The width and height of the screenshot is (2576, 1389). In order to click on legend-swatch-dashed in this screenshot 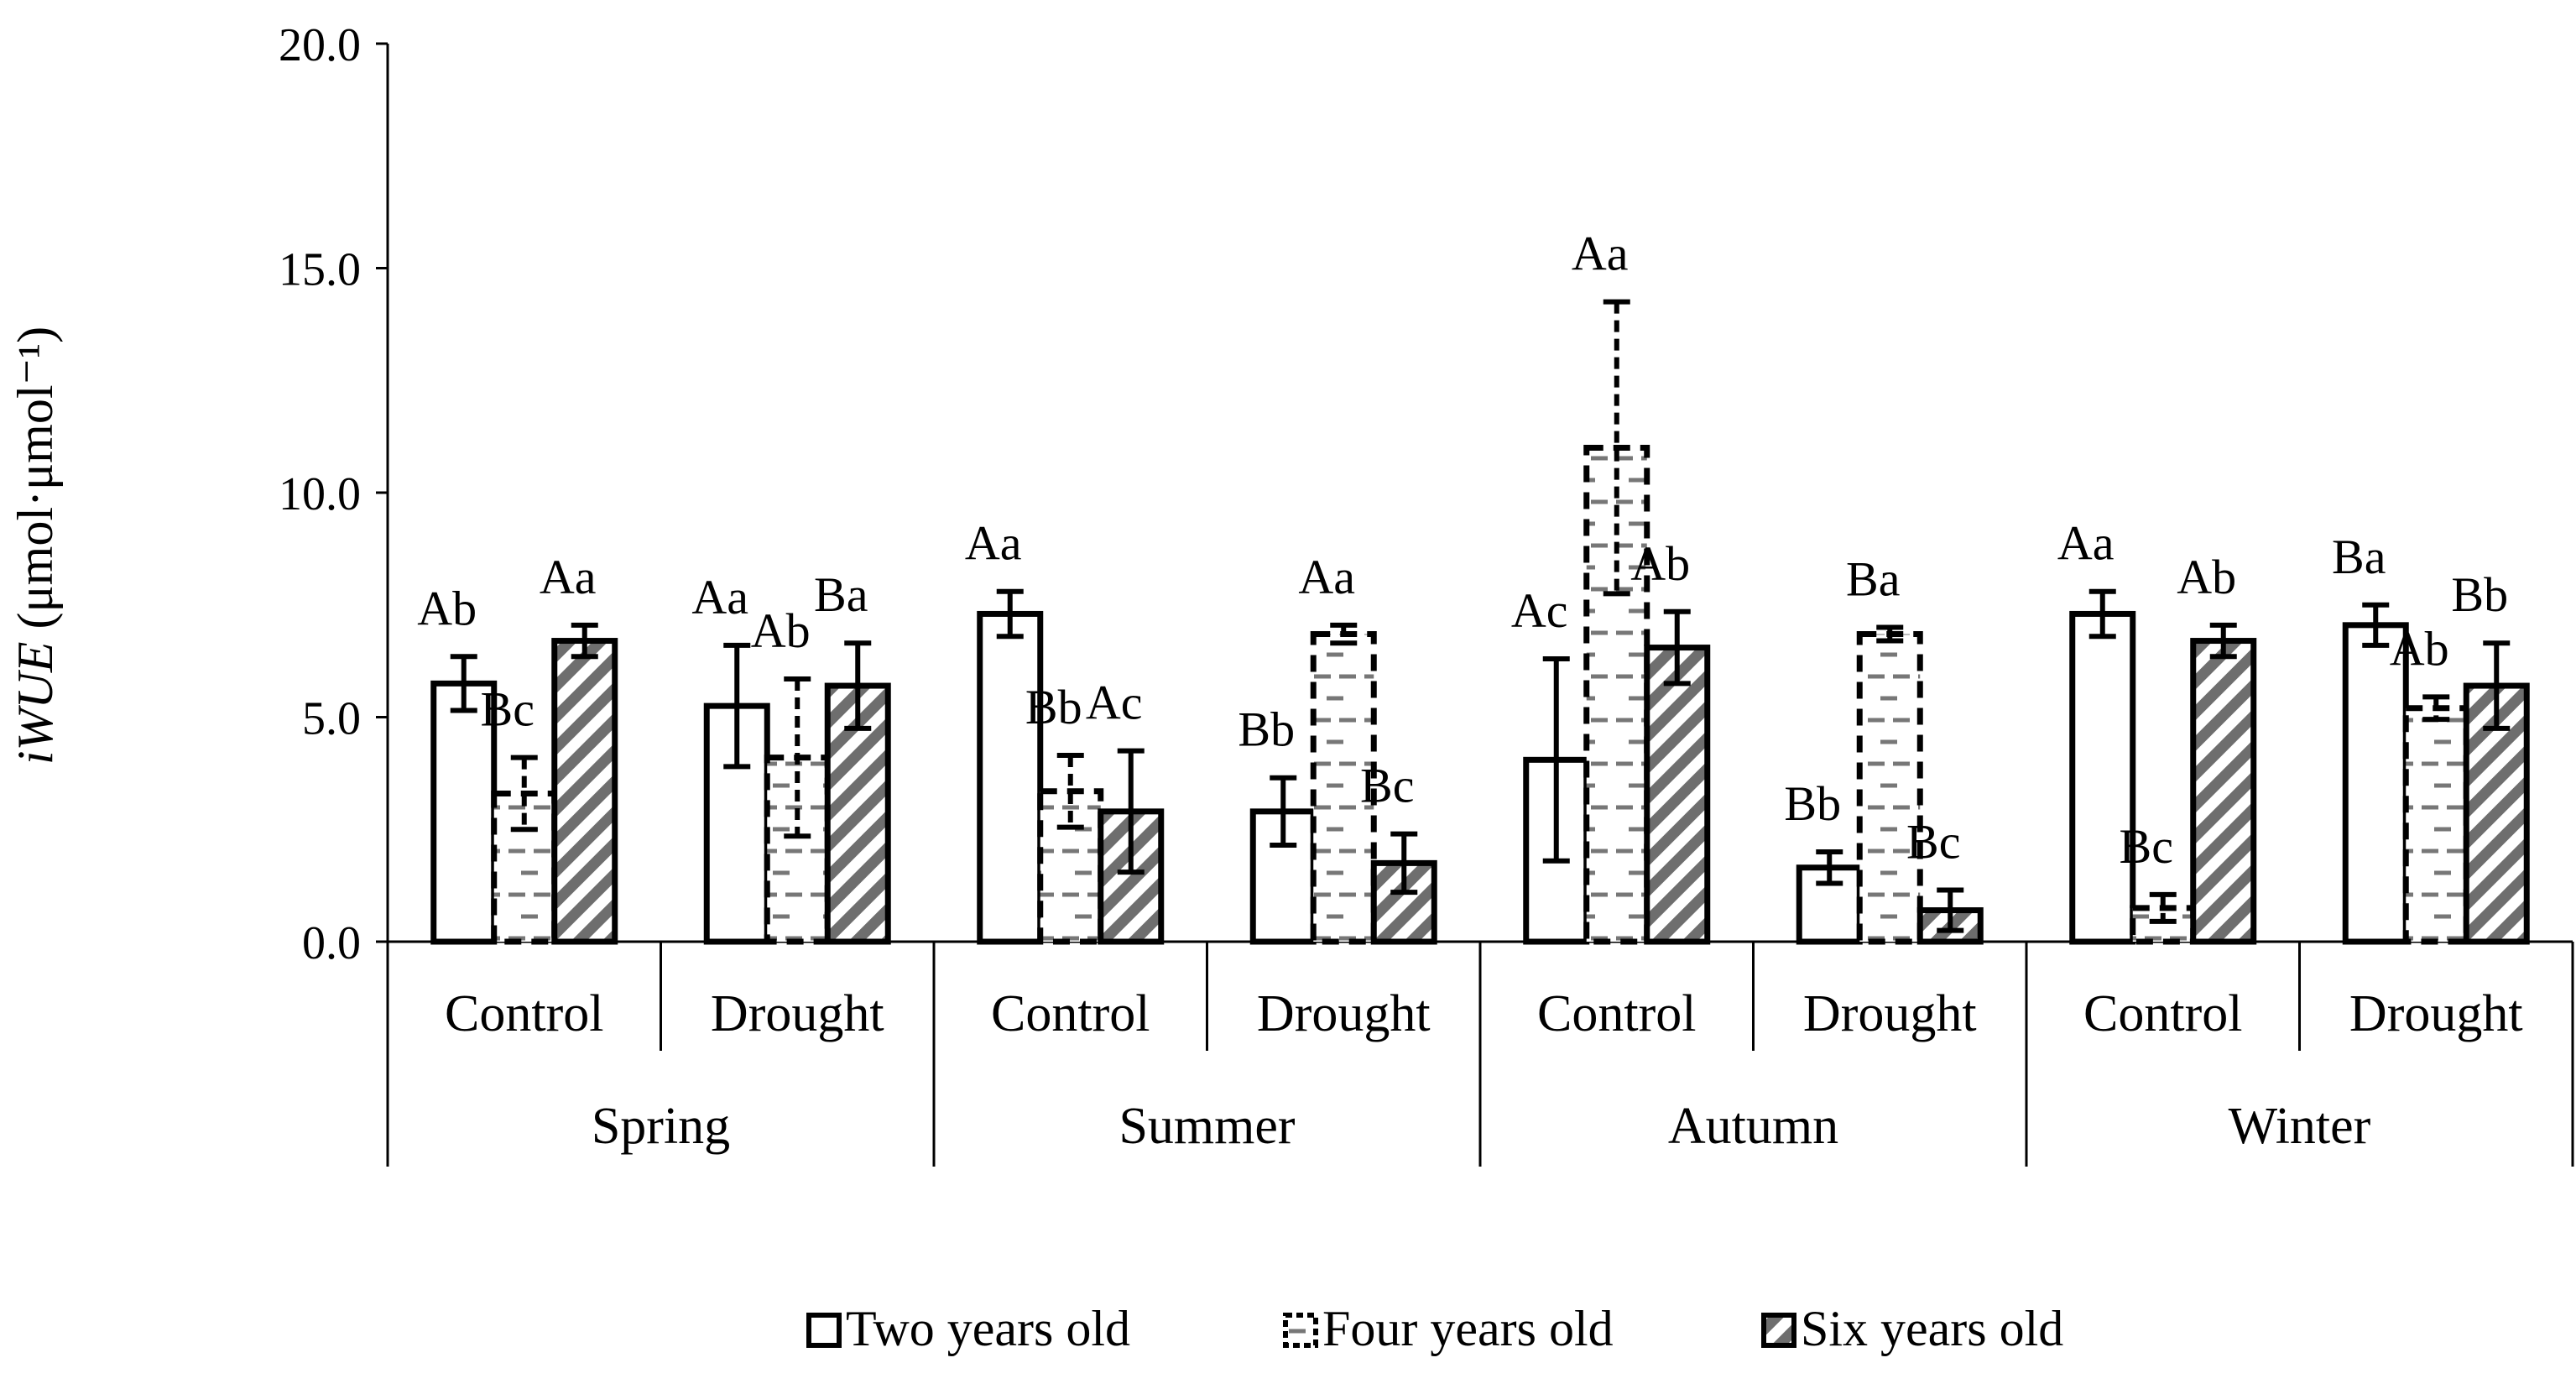, I will do `click(1300, 1330)`.